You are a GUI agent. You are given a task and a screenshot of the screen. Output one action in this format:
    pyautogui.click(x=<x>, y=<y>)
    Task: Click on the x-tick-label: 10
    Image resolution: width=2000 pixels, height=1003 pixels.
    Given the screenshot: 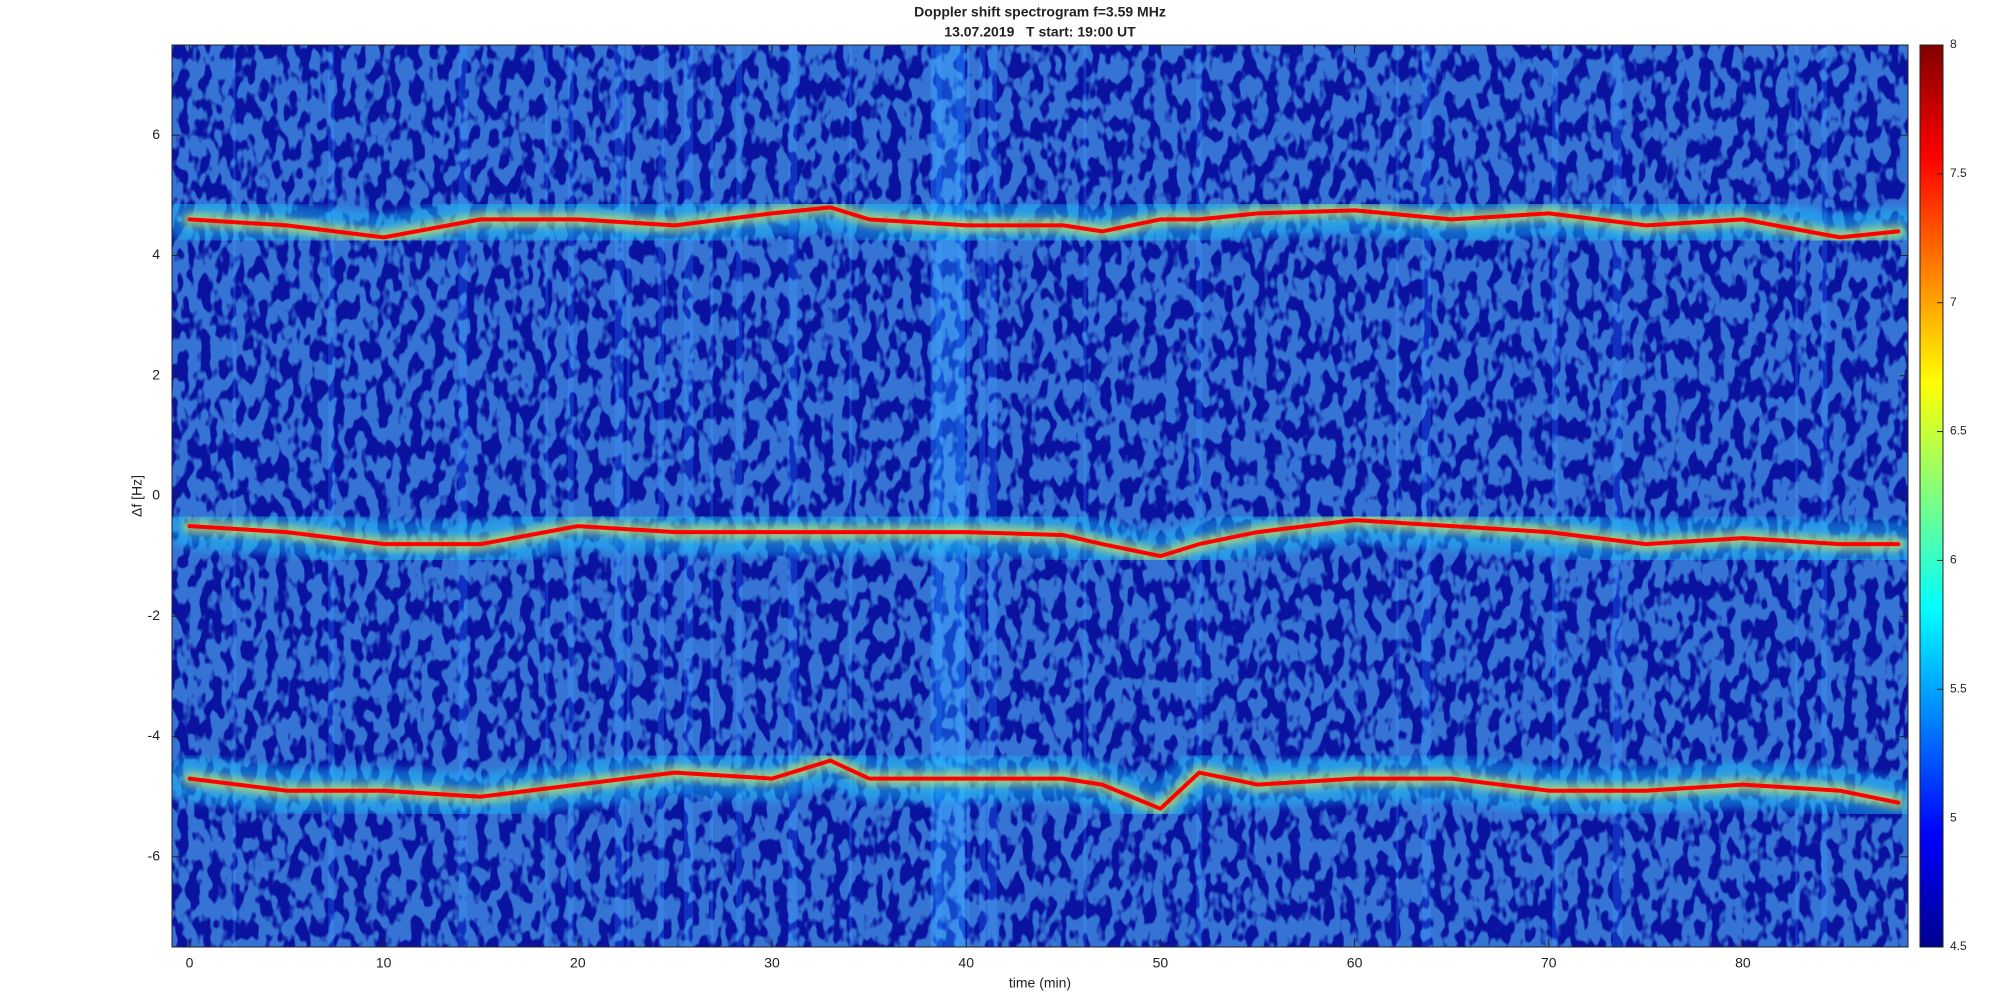 What is the action you would take?
    pyautogui.click(x=384, y=963)
    